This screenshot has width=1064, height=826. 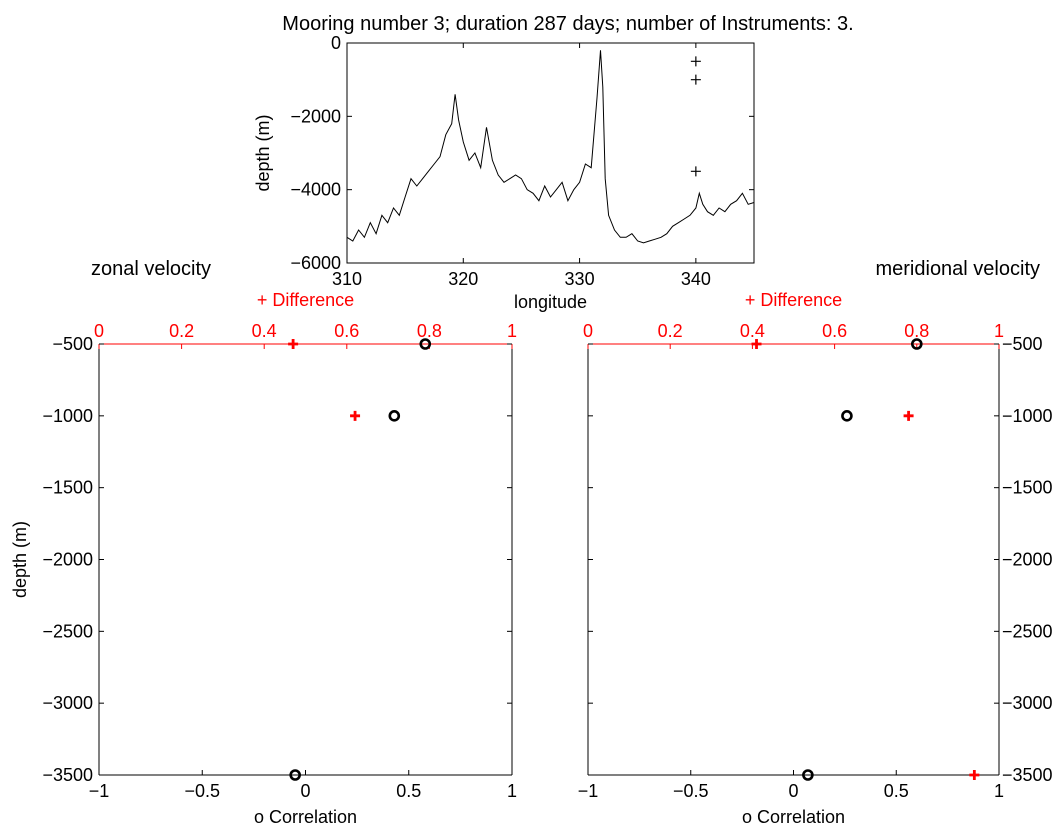 What do you see at coordinates (550, 147) in the screenshot?
I see `bathymetry-line` at bounding box center [550, 147].